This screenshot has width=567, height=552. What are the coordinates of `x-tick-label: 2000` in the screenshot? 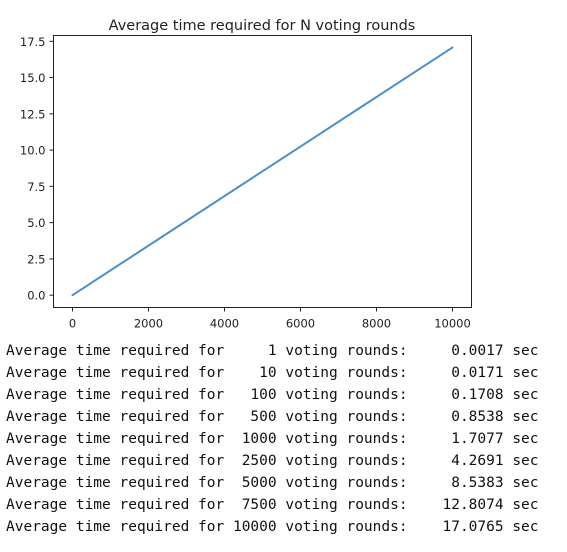 It's located at (148, 324).